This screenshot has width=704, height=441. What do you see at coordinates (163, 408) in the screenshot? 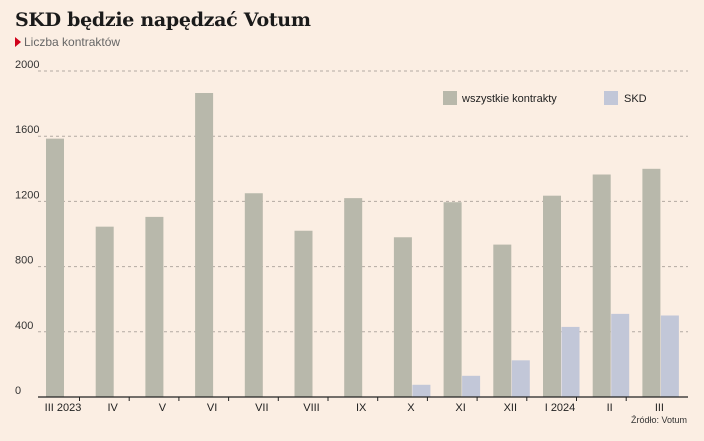
I see `x-tick-label: V` at bounding box center [163, 408].